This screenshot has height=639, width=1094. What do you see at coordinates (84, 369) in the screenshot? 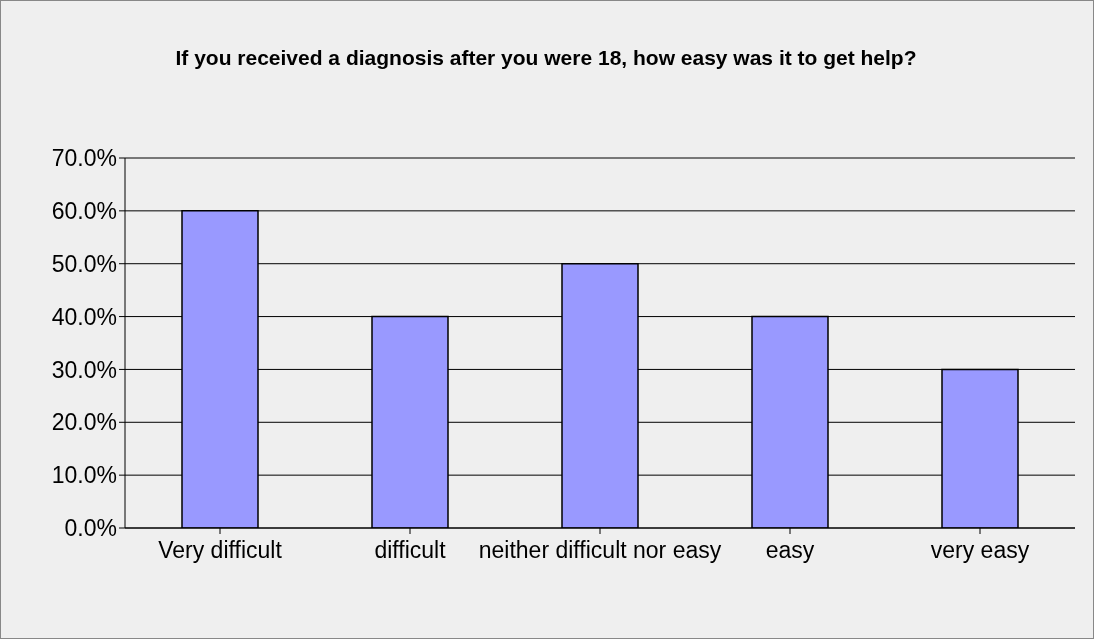
I see `y-tick-label: 30.0%` at bounding box center [84, 369].